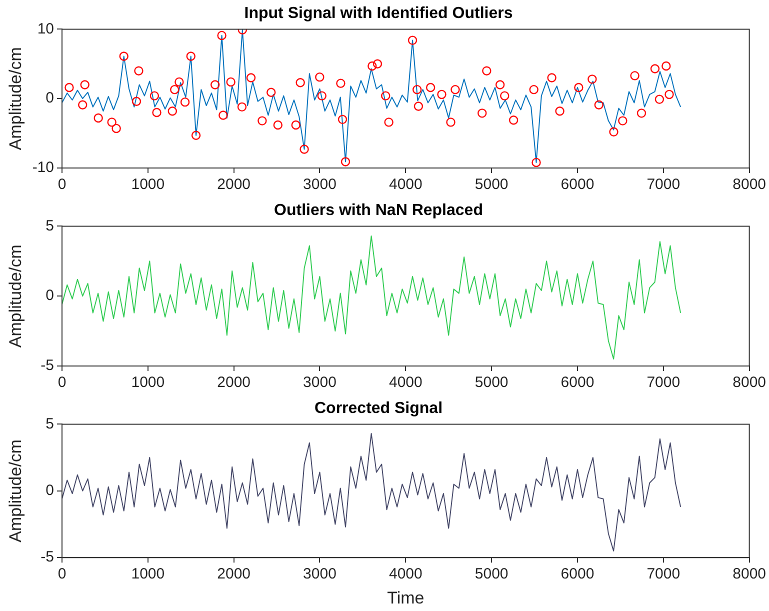 The height and width of the screenshot is (611, 769). What do you see at coordinates (378, 409) in the screenshot?
I see `chart-title: Corrected Signal` at bounding box center [378, 409].